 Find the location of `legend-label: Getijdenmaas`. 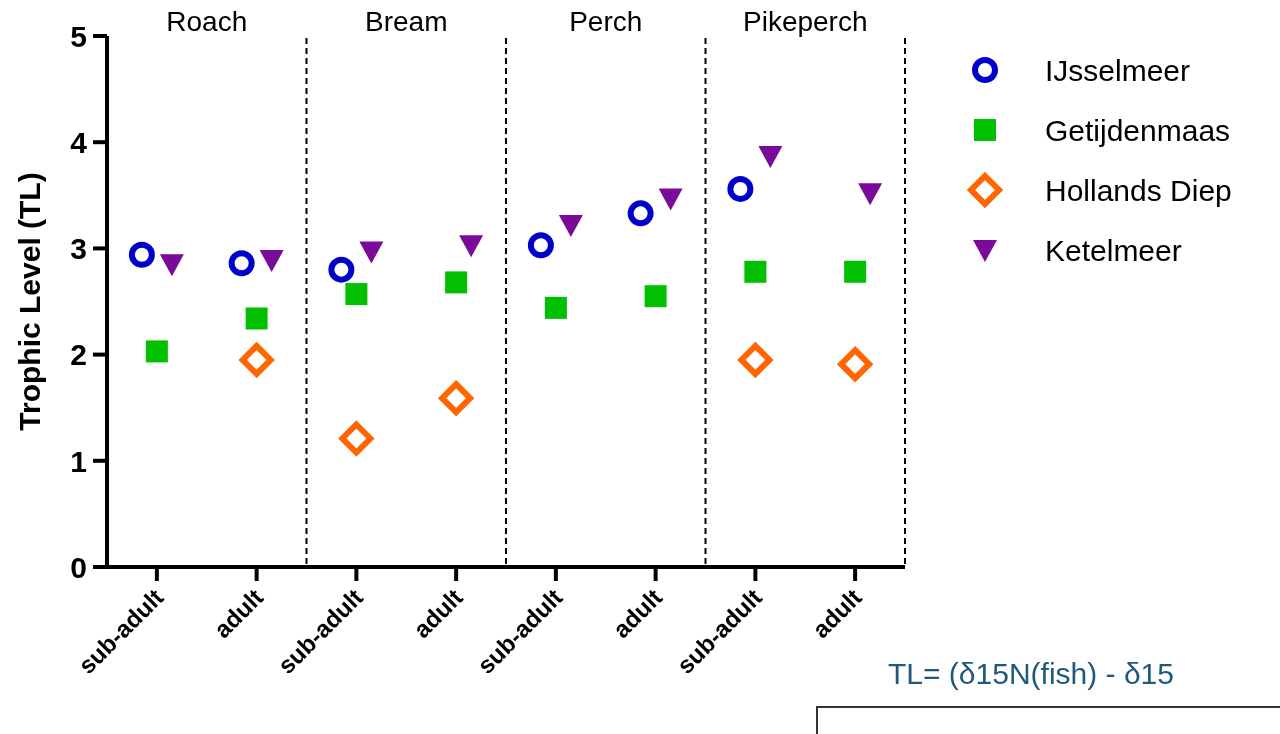

legend-label: Getijdenmaas is located at coordinates (1138, 130).